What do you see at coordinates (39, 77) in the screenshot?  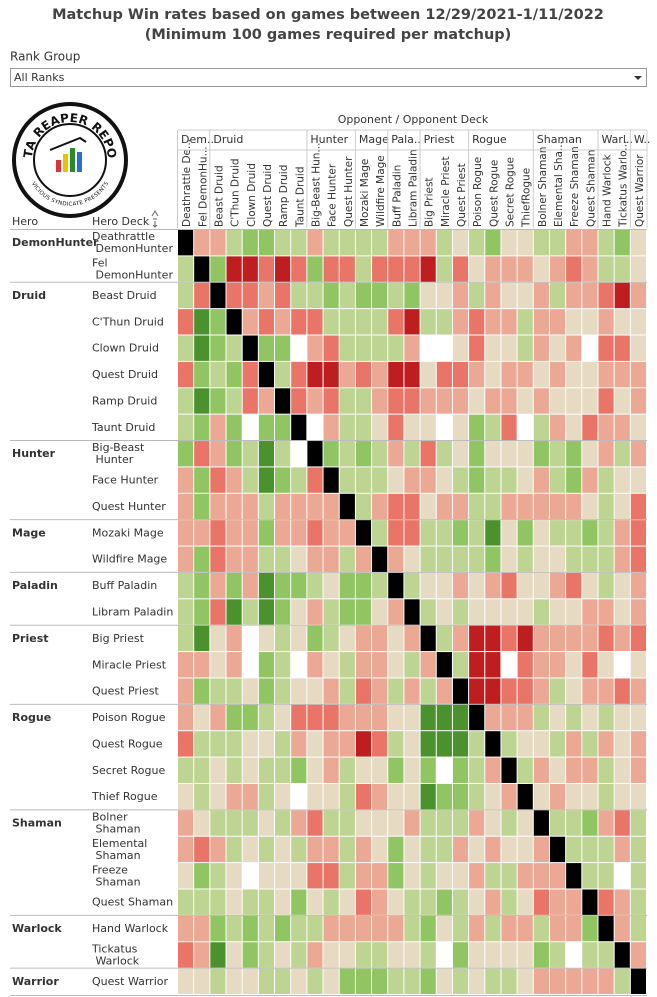 I see `dropdown-value: All Ranks` at bounding box center [39, 77].